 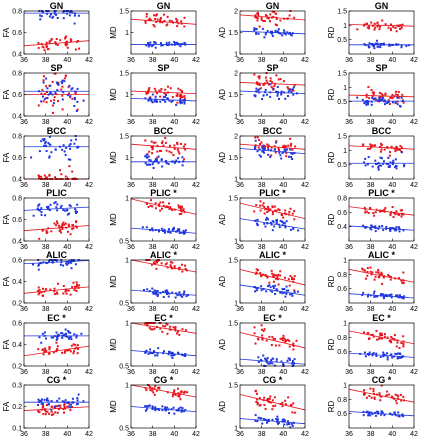 I want to click on x-tick-label: 38, so click(x=153, y=60).